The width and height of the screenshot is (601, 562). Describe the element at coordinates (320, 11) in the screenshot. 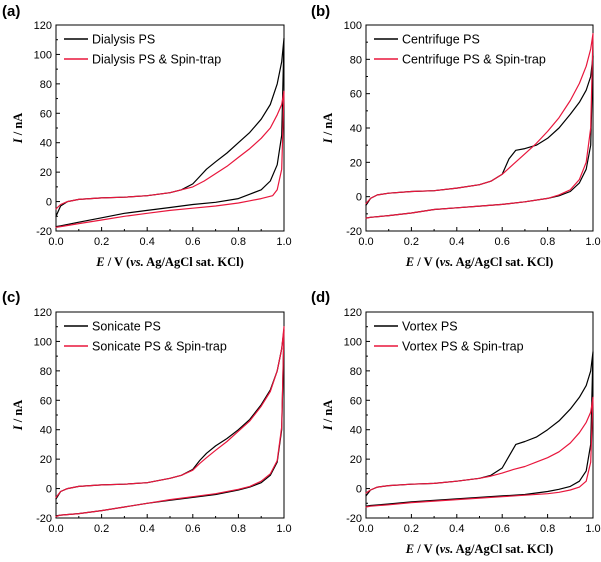

I see `panel-letter: (b)` at that location.